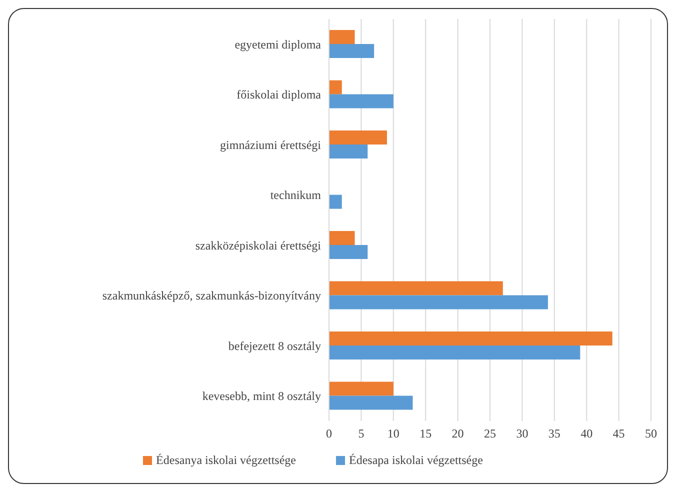  What do you see at coordinates (226, 460) in the screenshot?
I see `legend-label: Édesanya iskolai végzettsége` at bounding box center [226, 460].